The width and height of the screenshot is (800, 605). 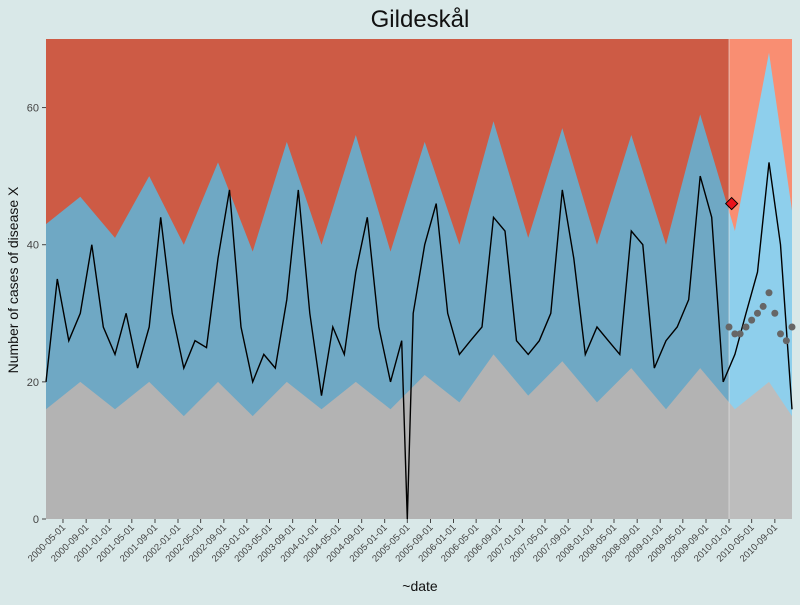 I want to click on low-risk-zone-prediction, so click(x=760, y=450).